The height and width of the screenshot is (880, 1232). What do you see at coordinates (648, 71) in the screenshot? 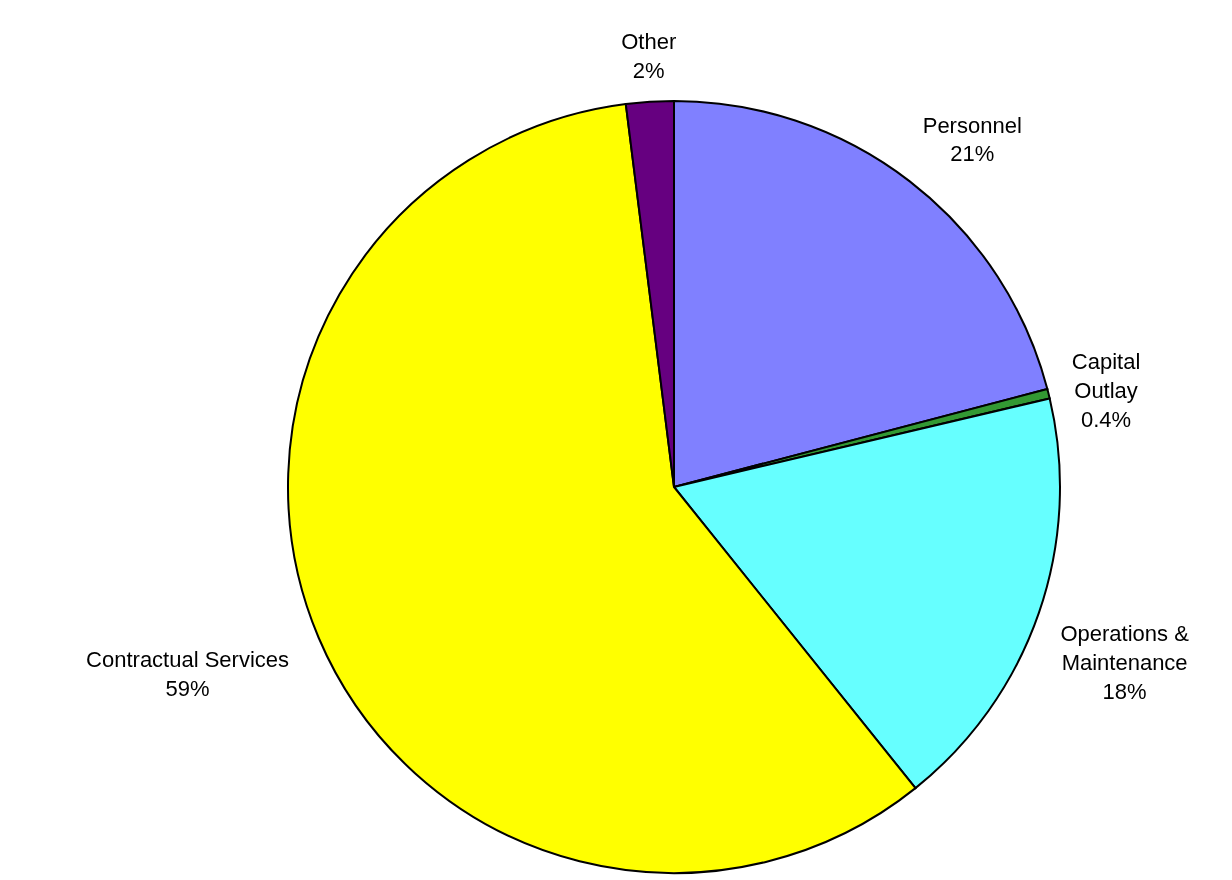
I see `data-label: 2%` at bounding box center [648, 71].